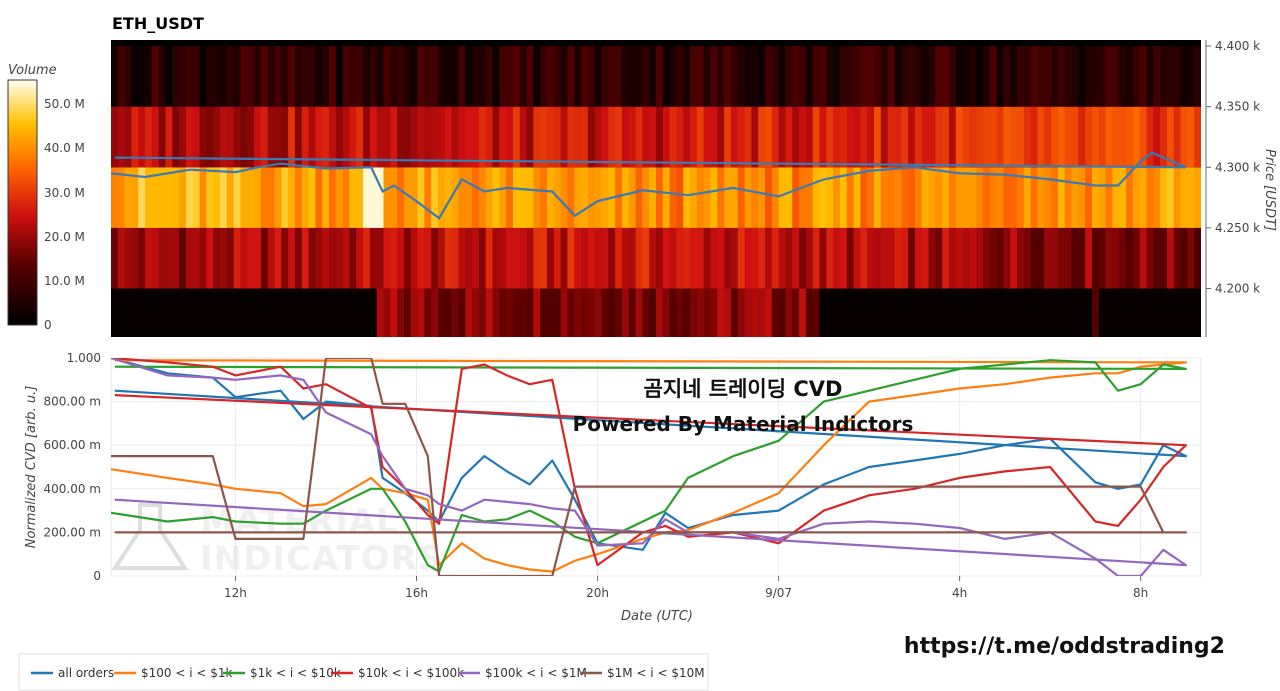 This screenshot has height=691, width=1280. I want to click on price-tick-label: 4.200 k, so click(1237, 289).